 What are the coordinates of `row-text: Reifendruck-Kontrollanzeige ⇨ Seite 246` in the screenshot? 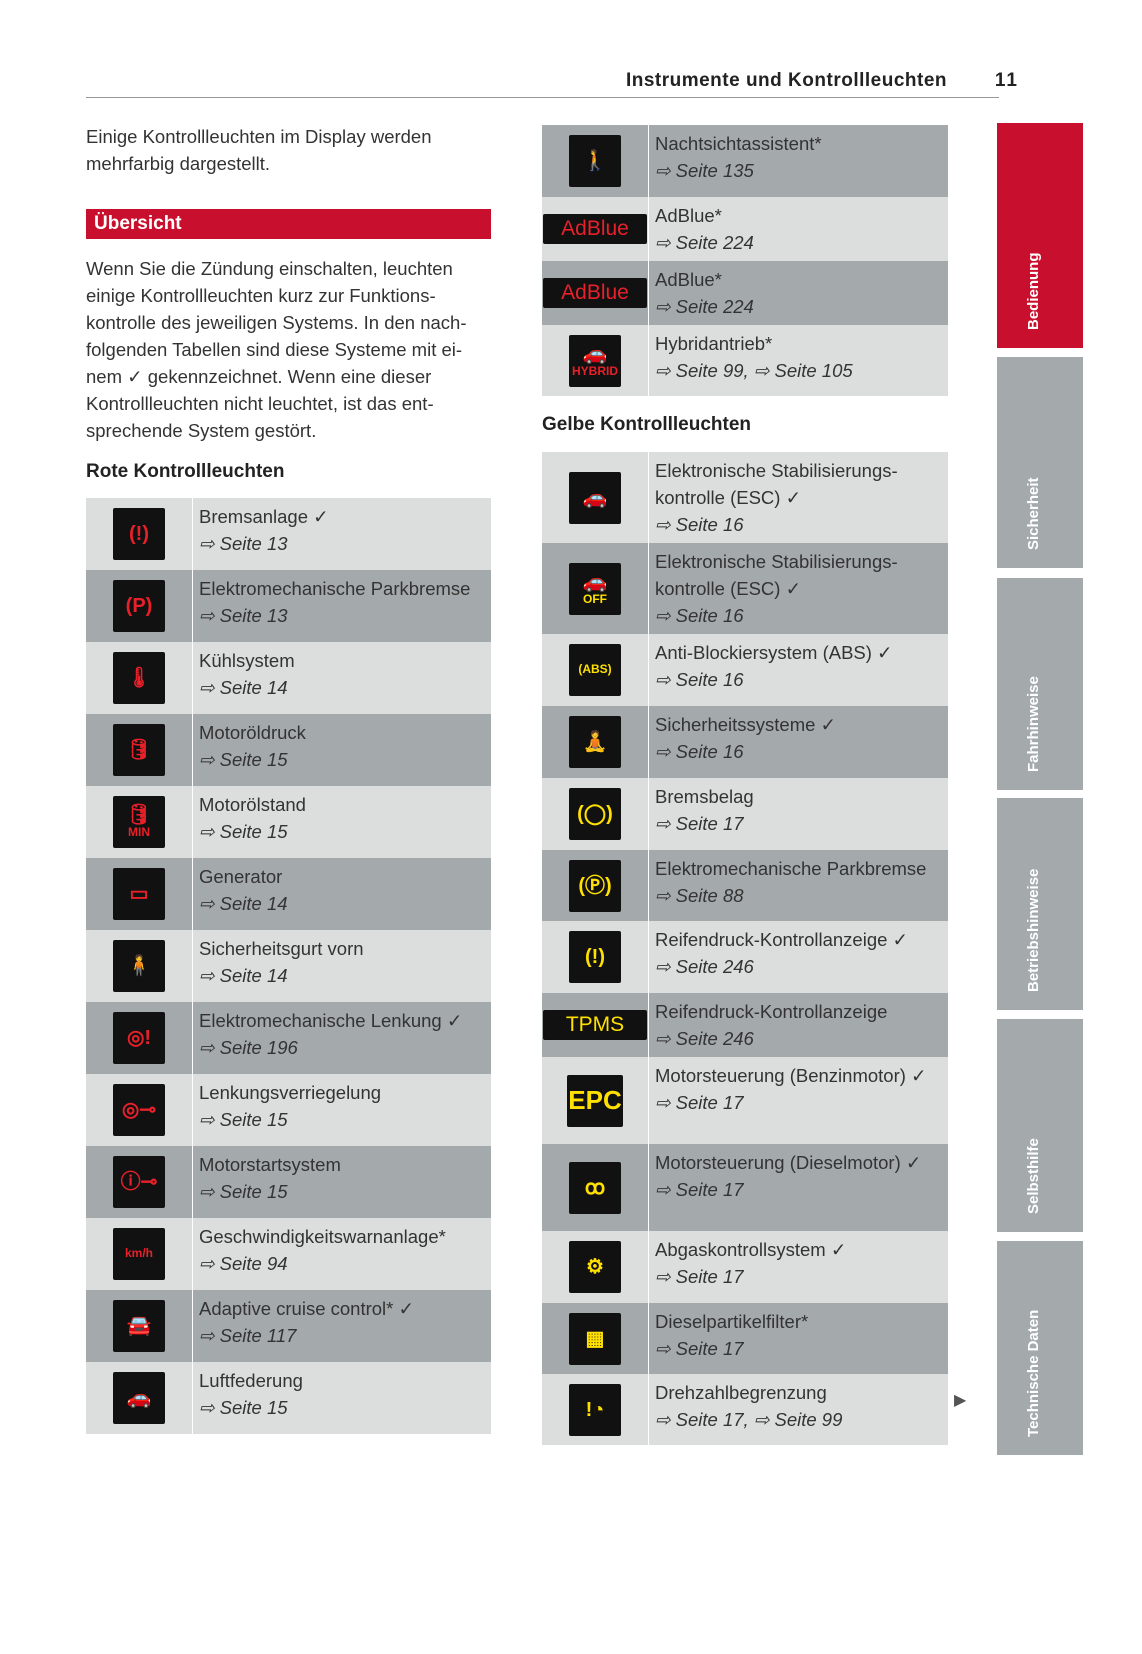 It's located at (798, 1025).